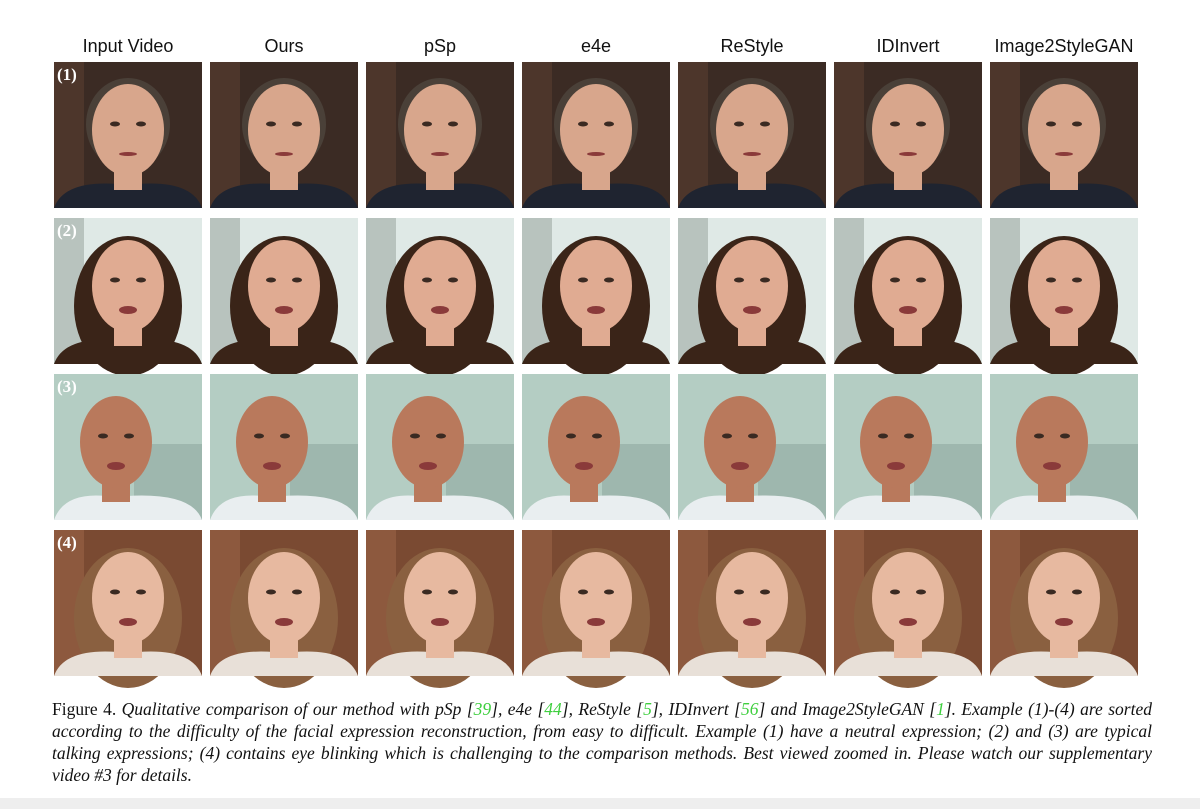  Describe the element at coordinates (596, 46) in the screenshot. I see `column-header: e4e` at that location.